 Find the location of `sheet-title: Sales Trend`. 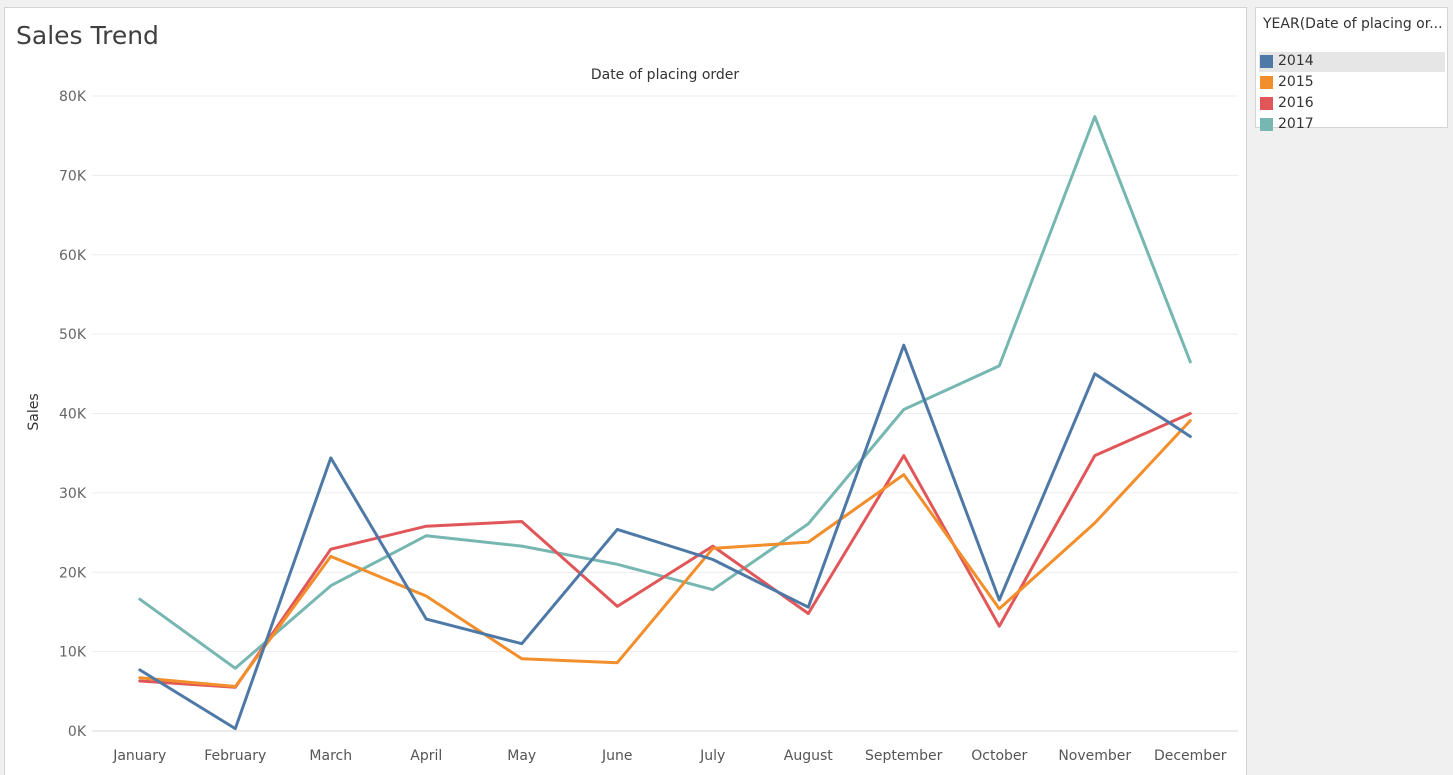

sheet-title: Sales Trend is located at coordinates (87, 35).